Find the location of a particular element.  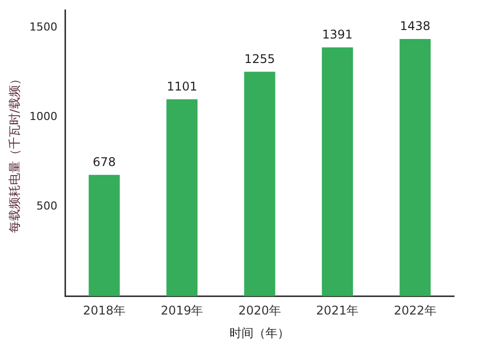

x-axis-title: 时间（年） is located at coordinates (260, 333).